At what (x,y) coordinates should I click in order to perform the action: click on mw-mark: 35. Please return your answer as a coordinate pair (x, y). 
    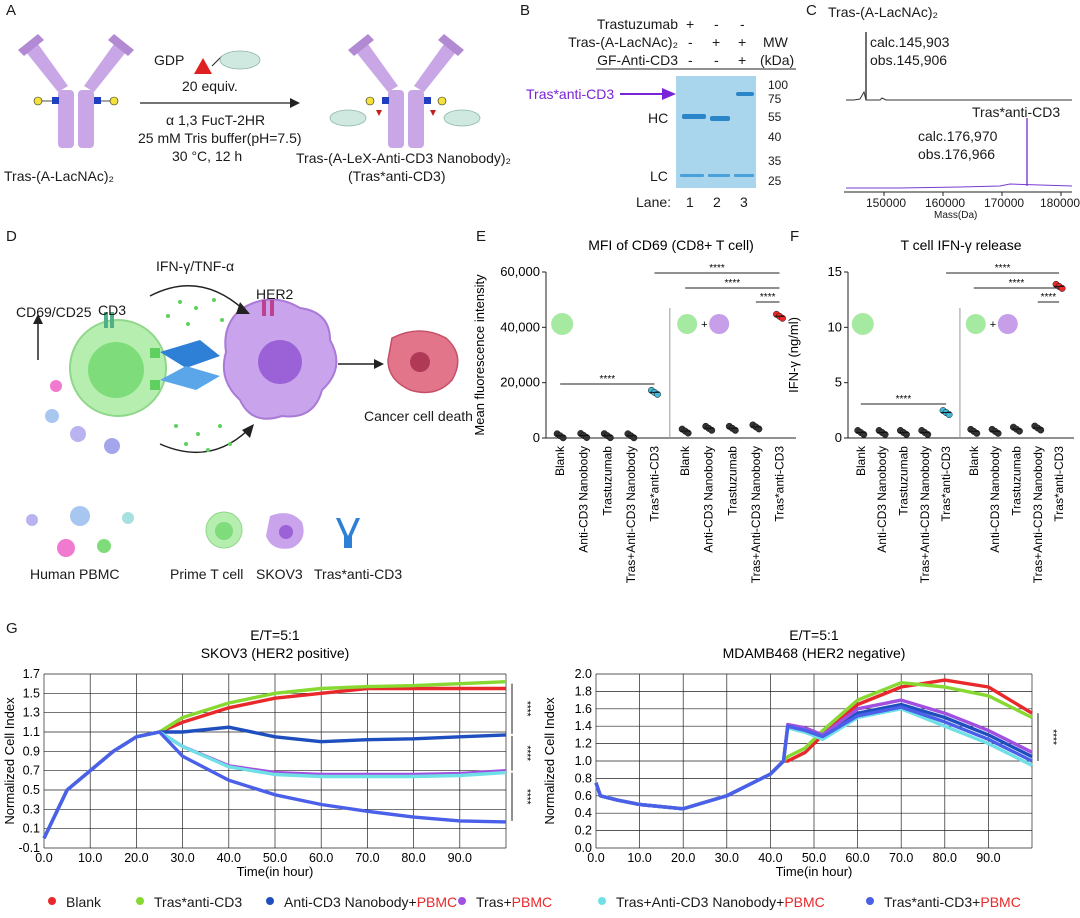
    Looking at the image, I should click on (775, 161).